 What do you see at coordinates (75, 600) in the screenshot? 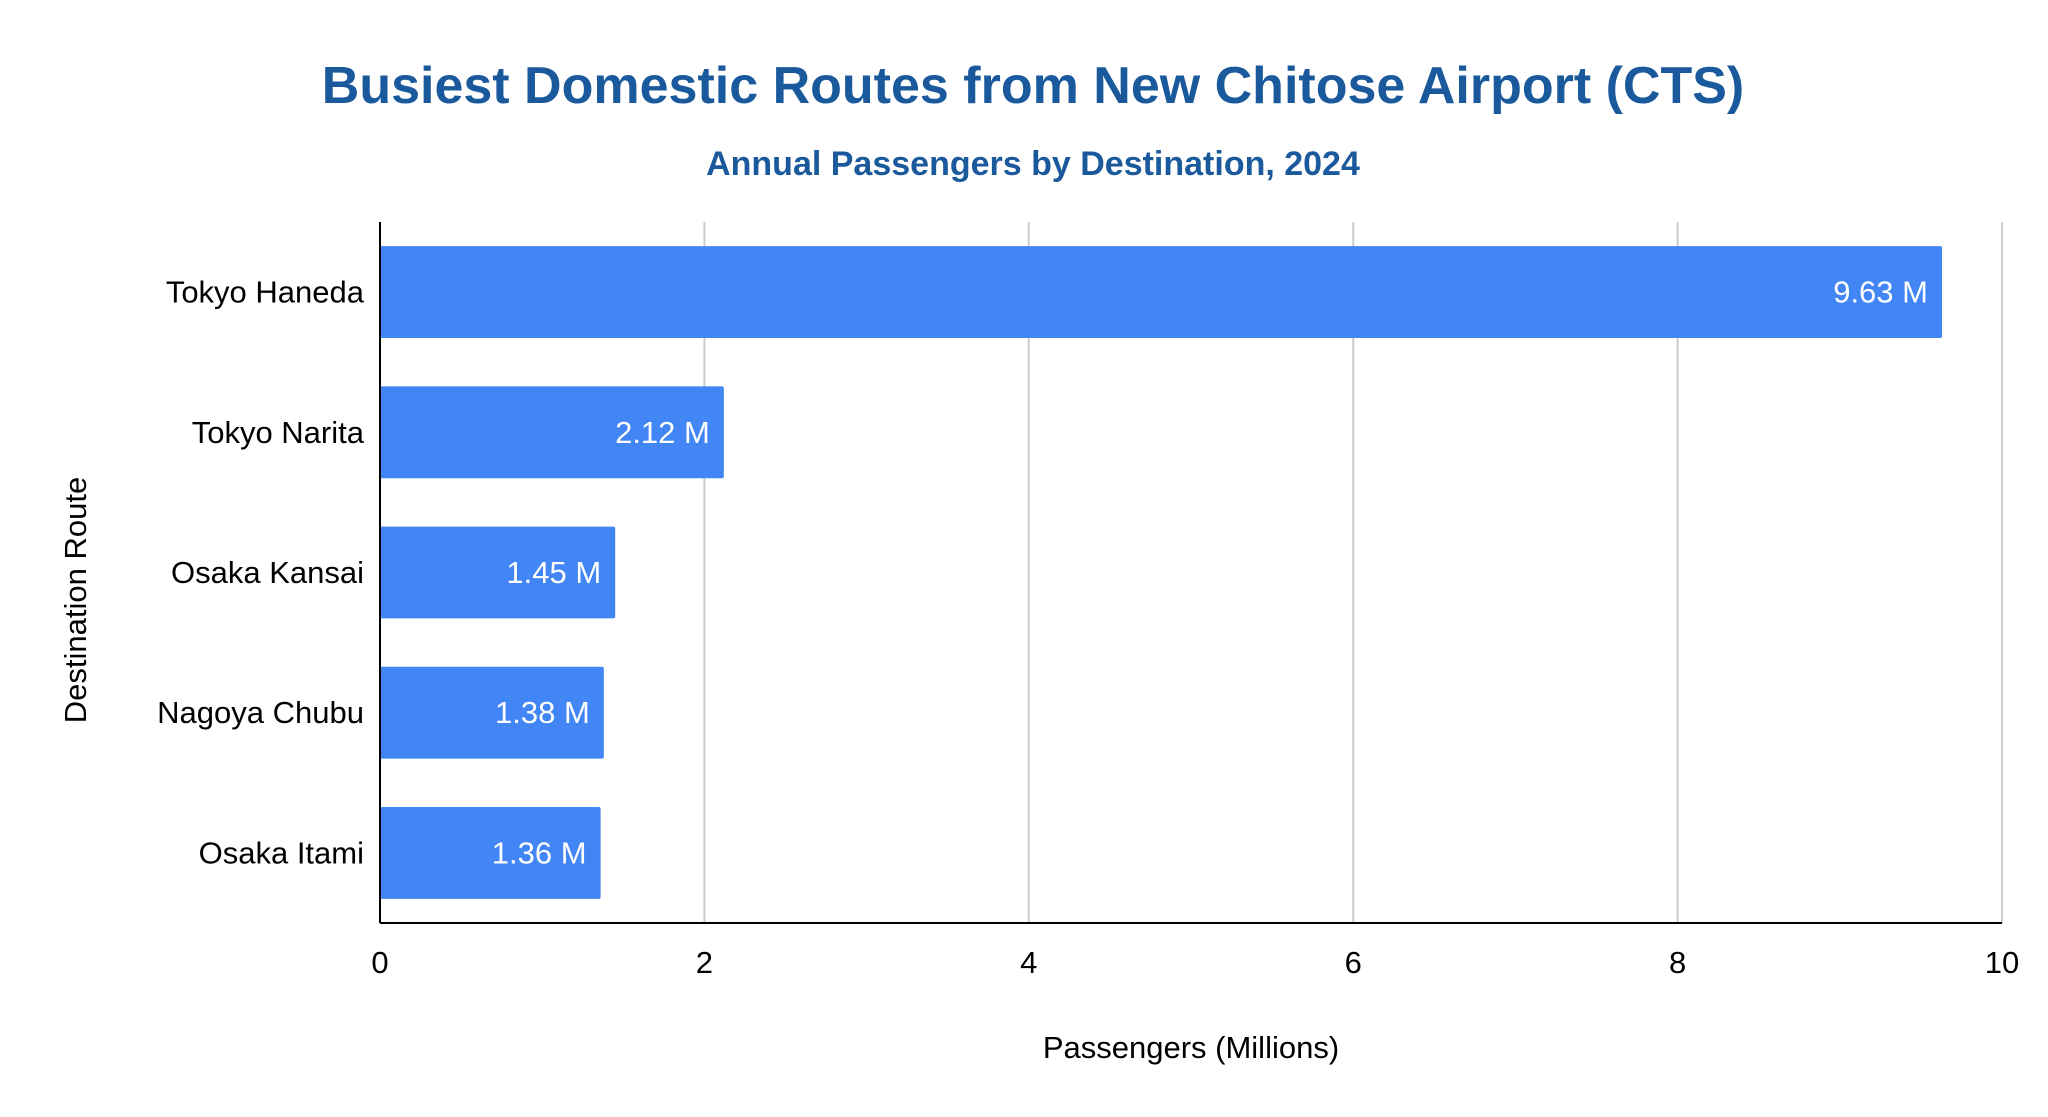
I see `y-axis-title: Destination Route` at bounding box center [75, 600].